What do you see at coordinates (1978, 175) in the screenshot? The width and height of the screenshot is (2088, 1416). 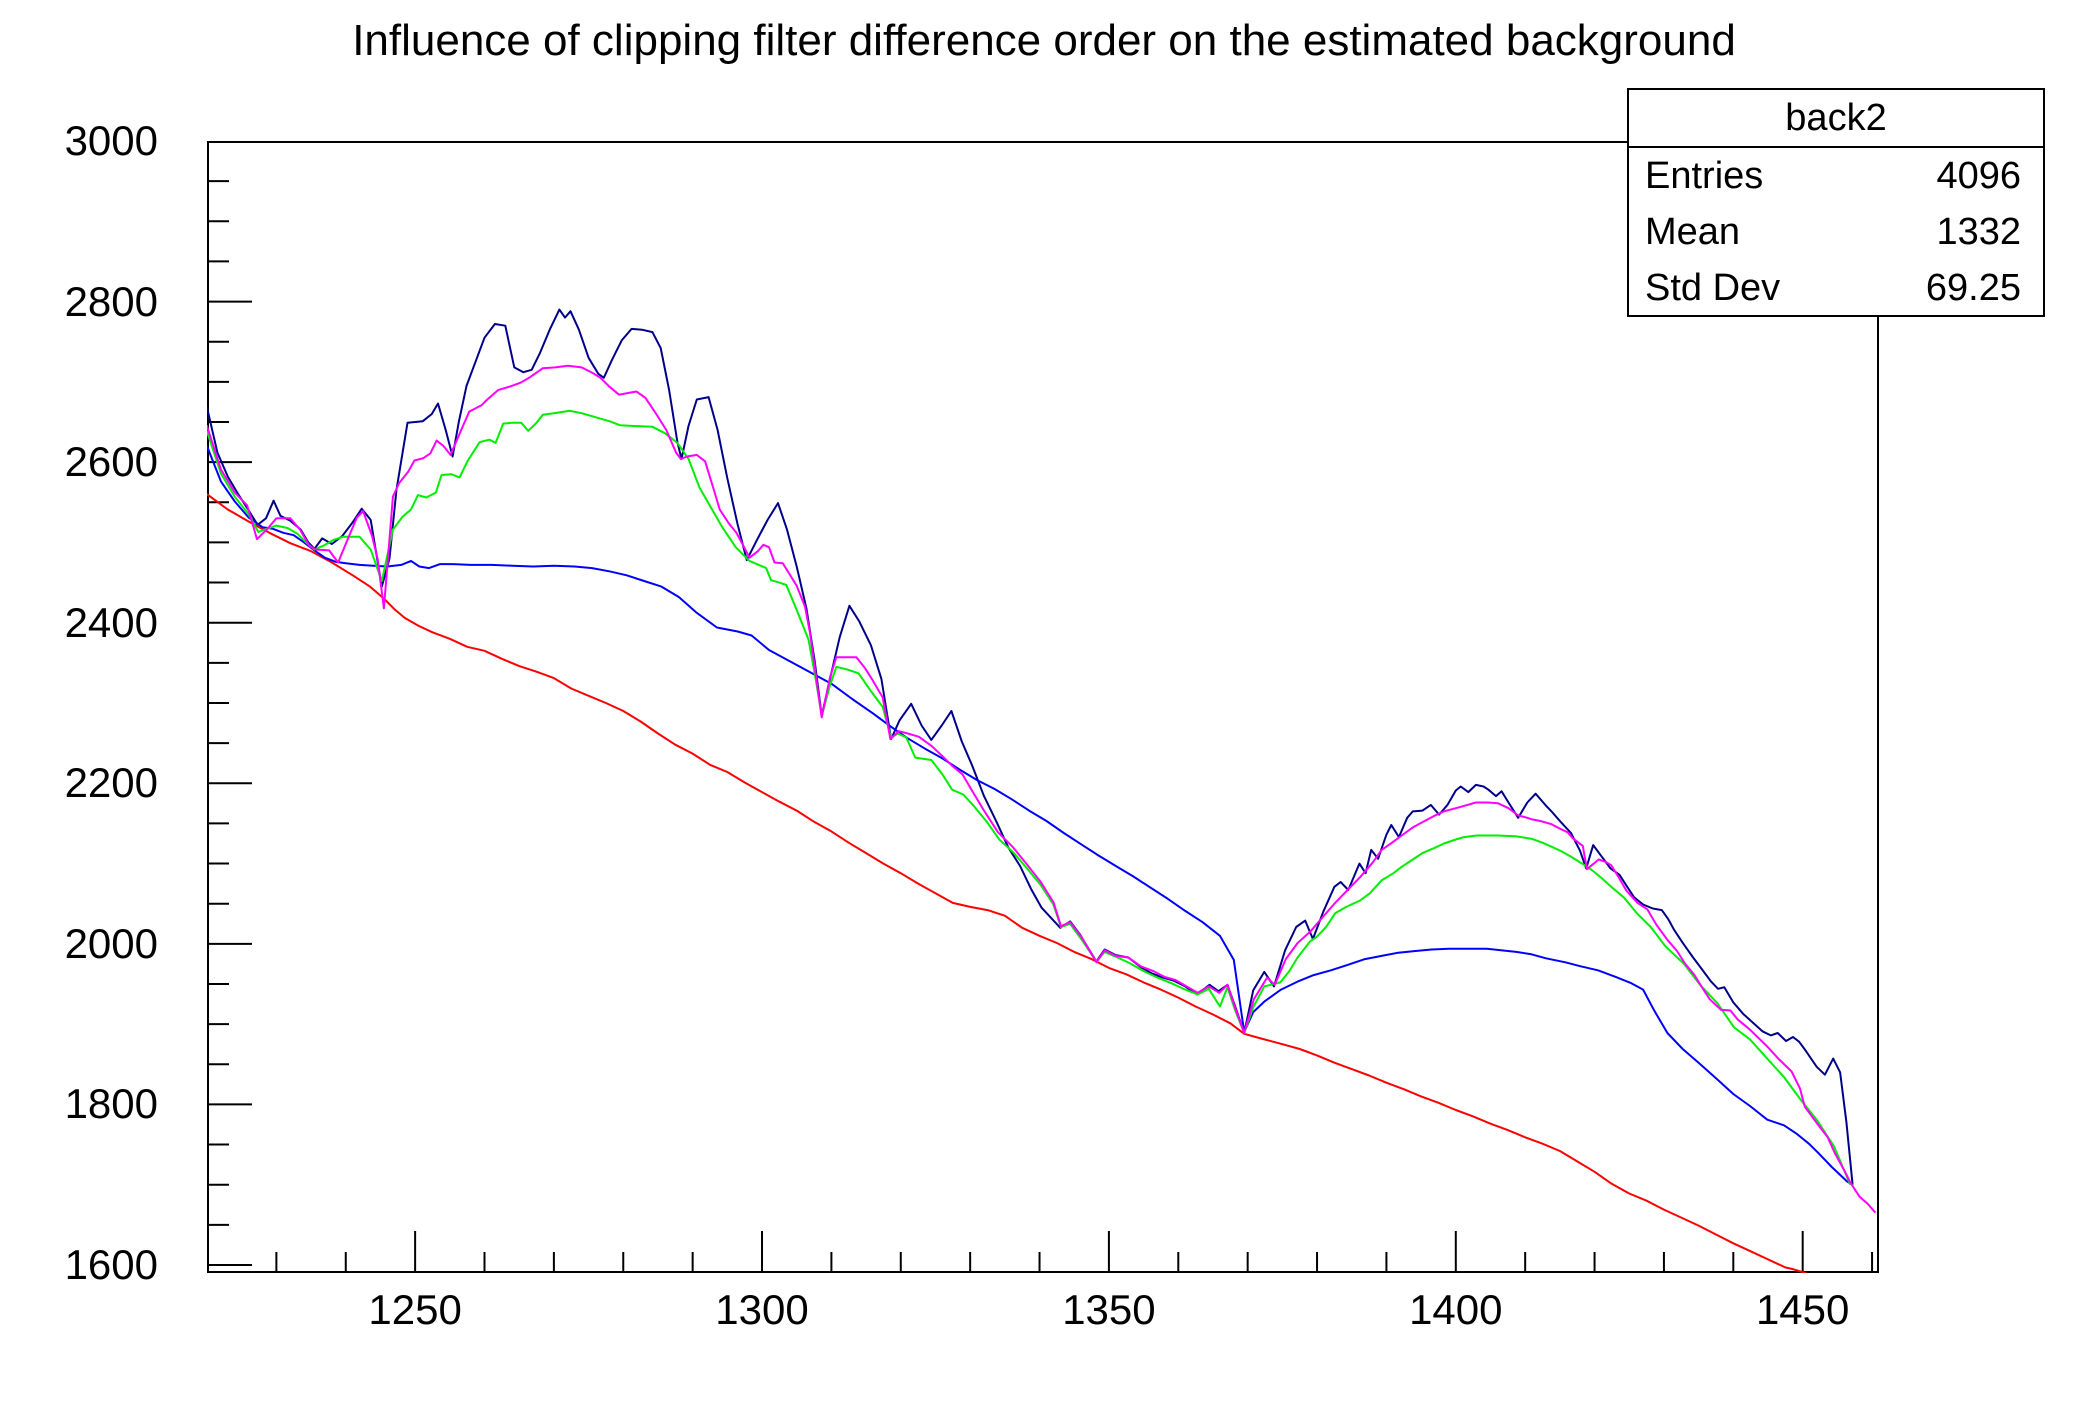 I see `stats-row-value: 4096` at bounding box center [1978, 175].